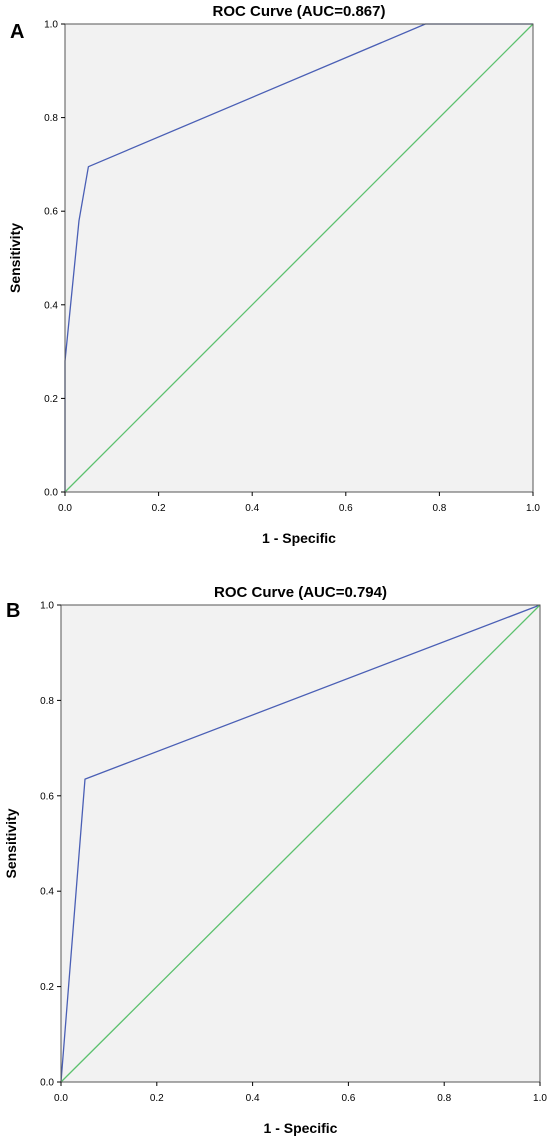 This screenshot has height=1146, width=550. Describe the element at coordinates (300, 592) in the screenshot. I see `chart-title: ROC Curve (AUC=0.794)` at that location.